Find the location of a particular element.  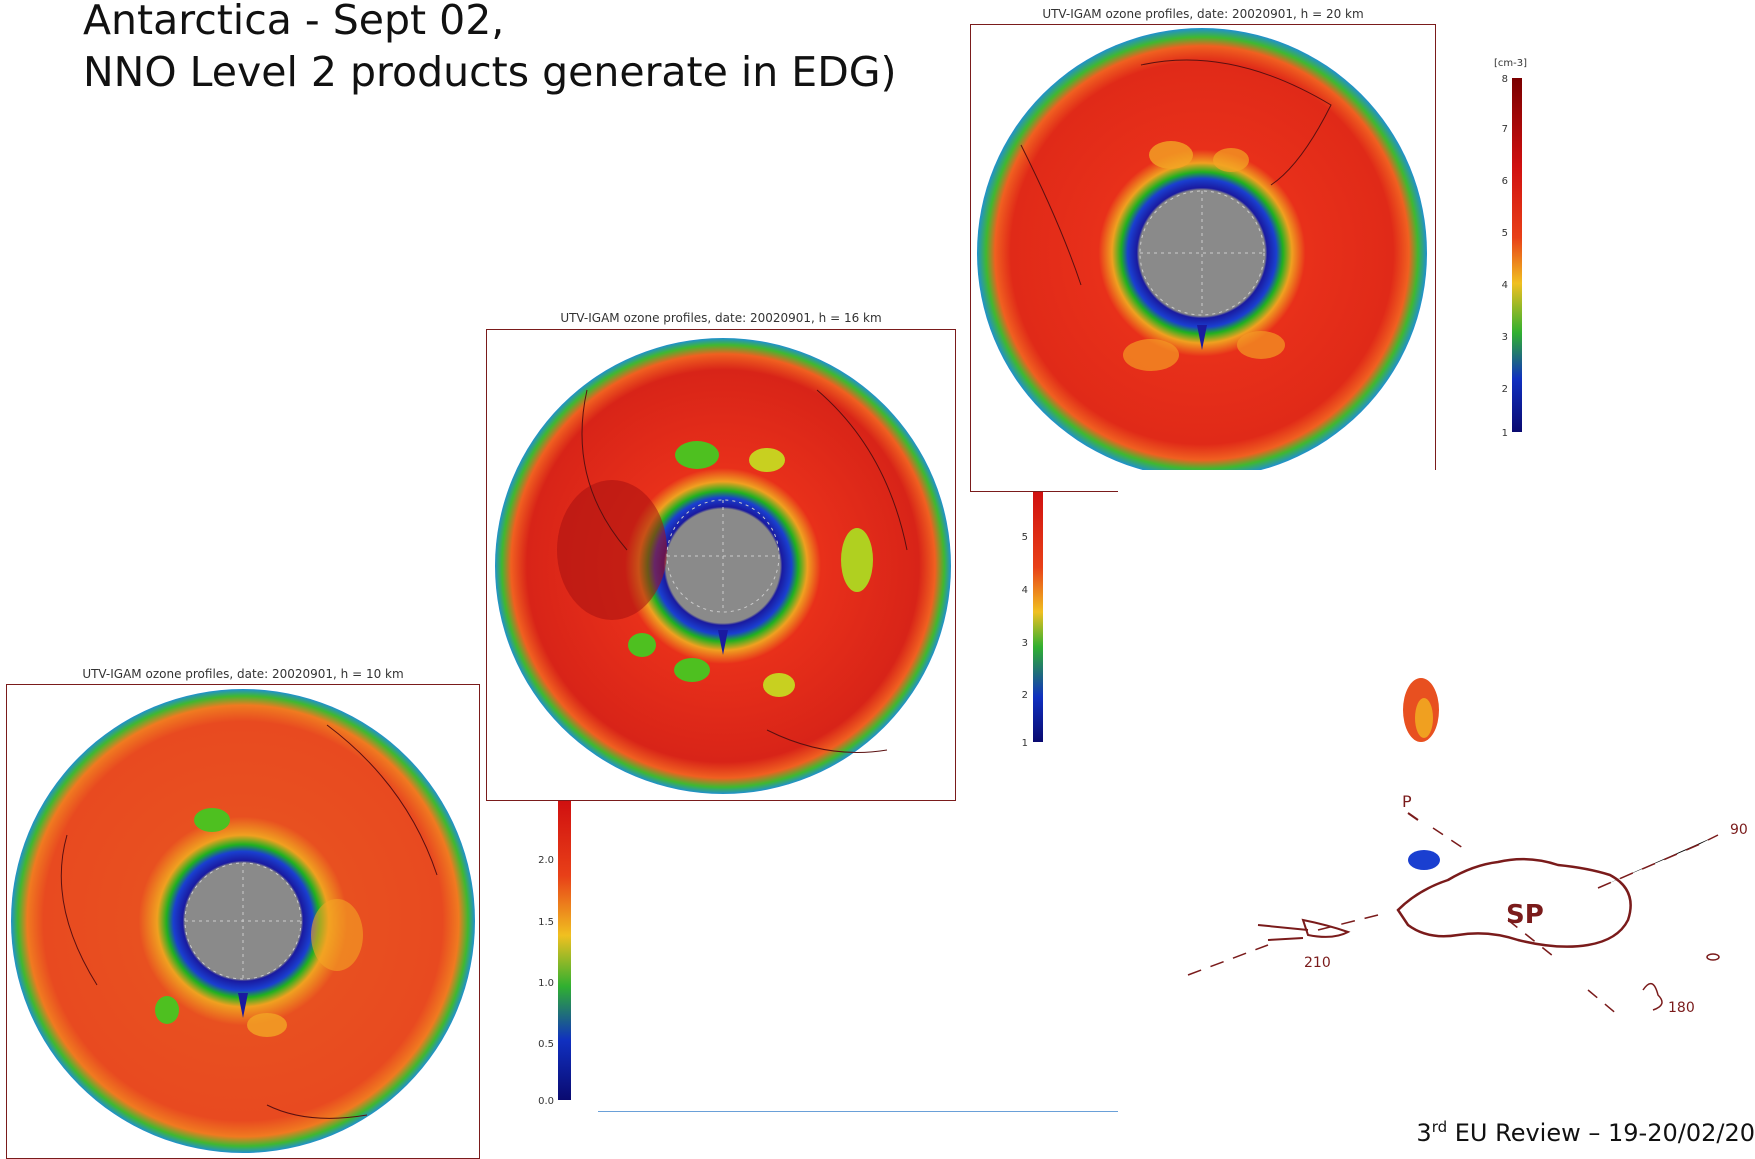

colorbar-20km-tick: 4 is located at coordinates (1504, 285).